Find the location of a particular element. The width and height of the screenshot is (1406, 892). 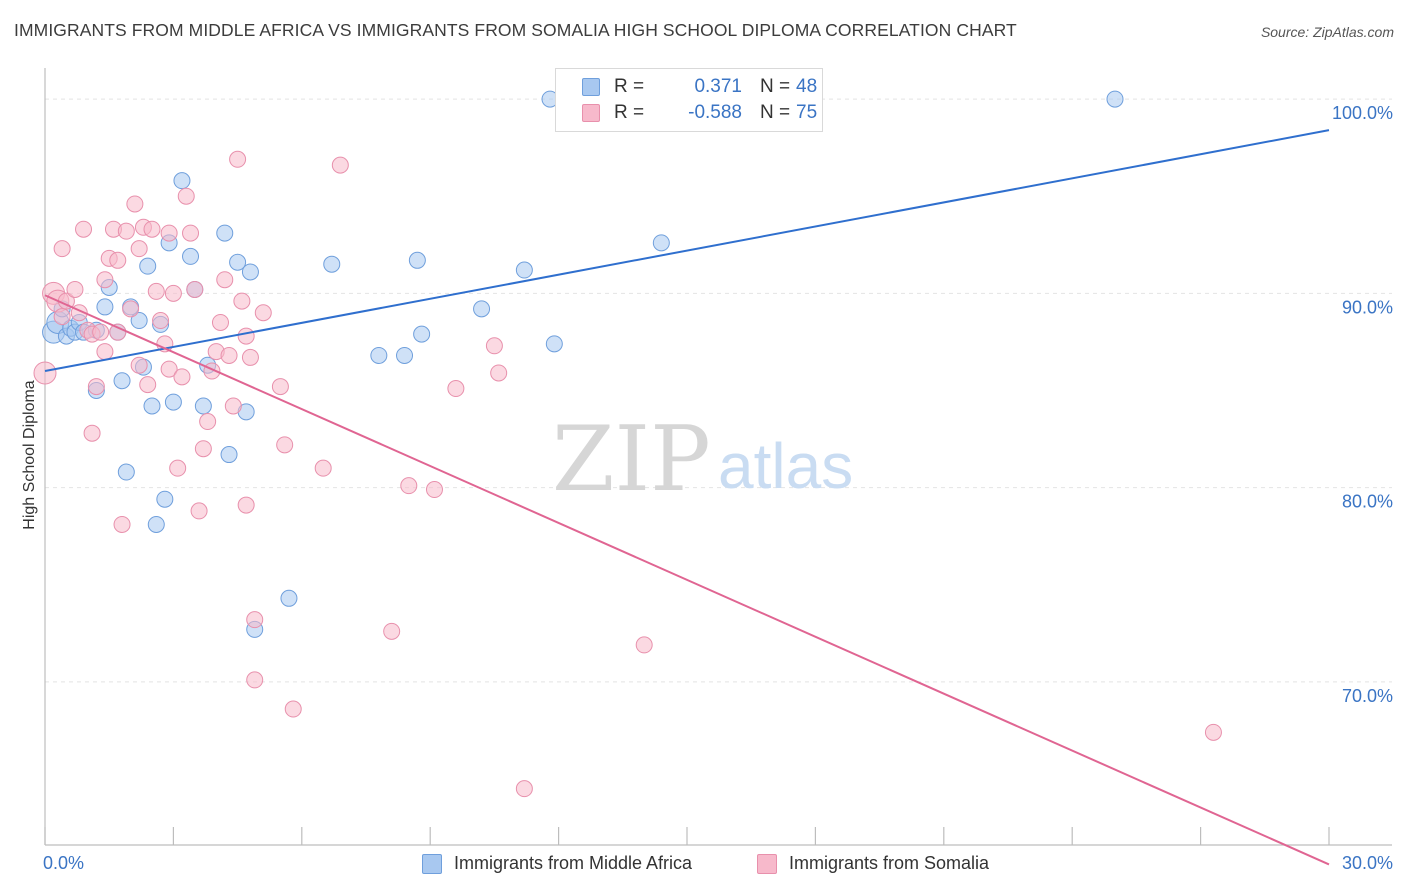

chart-source: Source: ZipAtlas.com is located at coordinates (1327, 32).